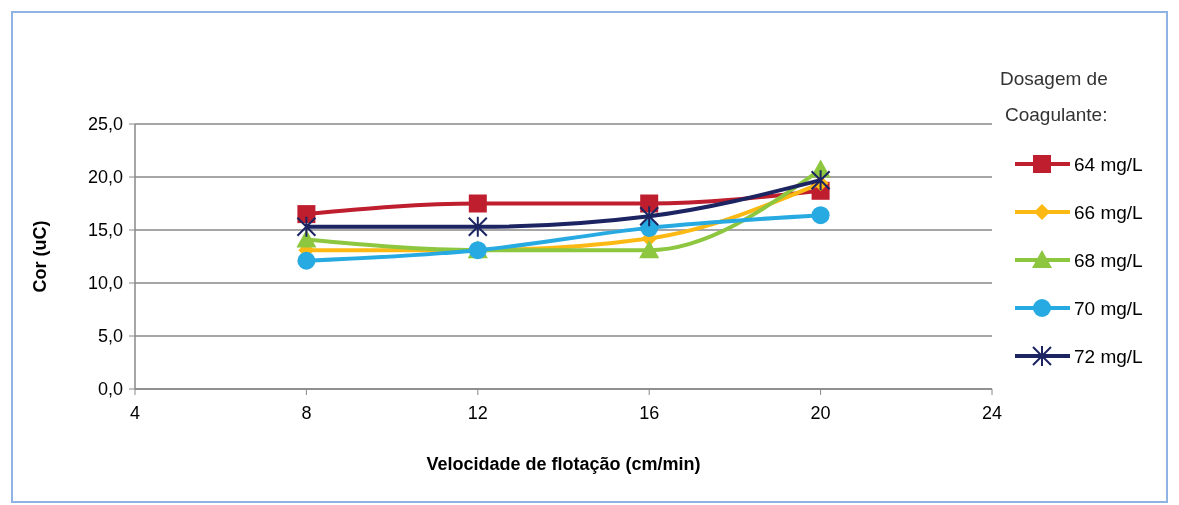  Describe the element at coordinates (306, 413) in the screenshot. I see `x-tick-label: 8` at that location.